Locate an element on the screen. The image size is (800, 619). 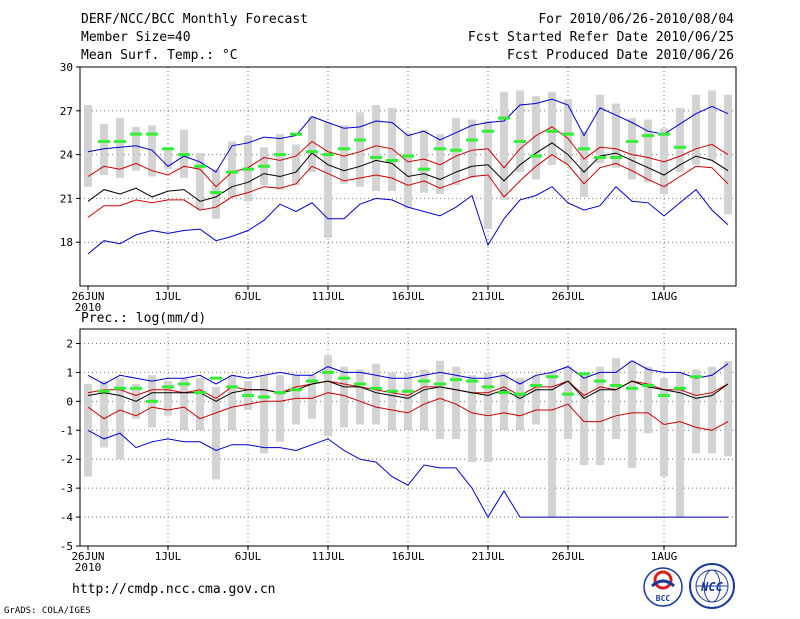
source-url: http://cmdp.ncc.cma.gov.cn is located at coordinates (174, 589).